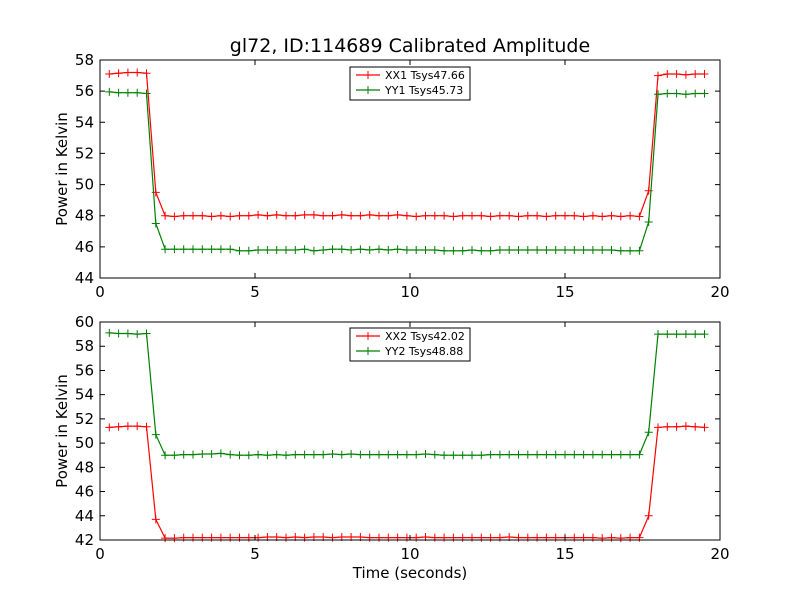  I want to click on legend-label: YY2 Tsys48.88, so click(423, 351).